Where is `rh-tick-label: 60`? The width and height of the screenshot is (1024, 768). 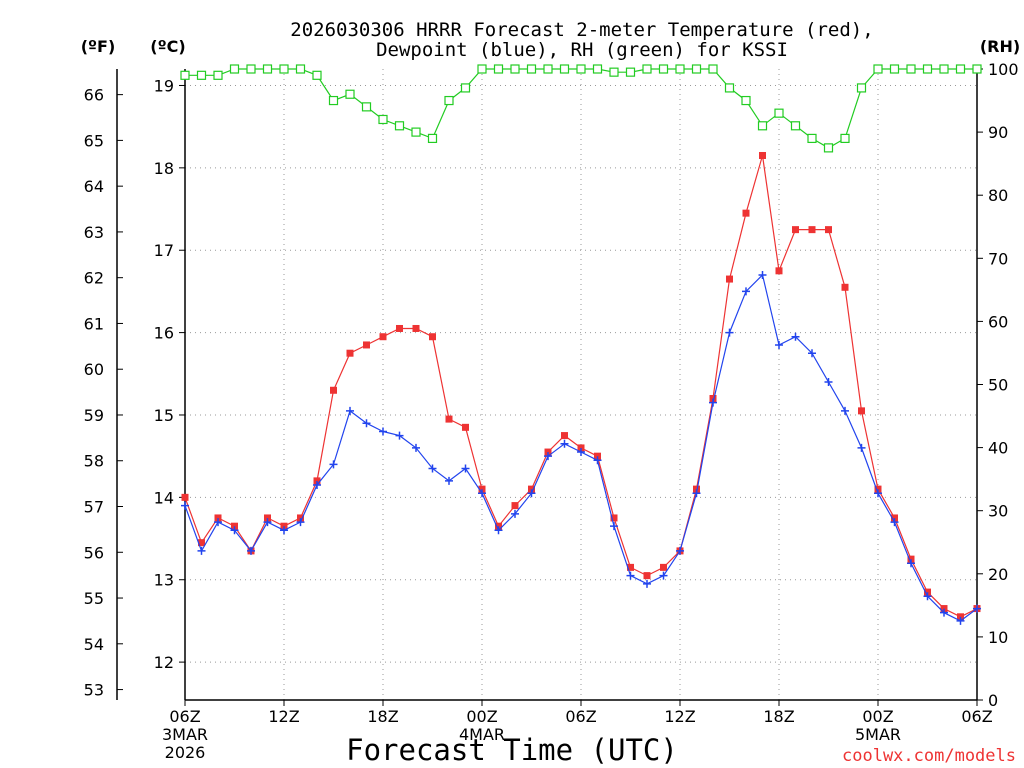
rh-tick-label: 60 is located at coordinates (998, 321).